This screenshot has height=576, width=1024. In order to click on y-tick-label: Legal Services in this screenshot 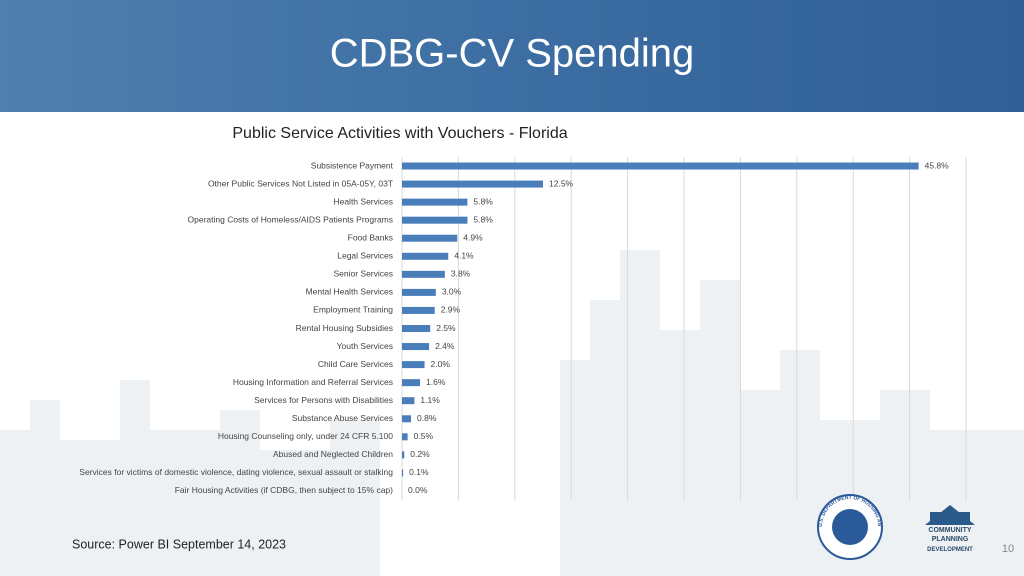, I will do `click(365, 256)`.